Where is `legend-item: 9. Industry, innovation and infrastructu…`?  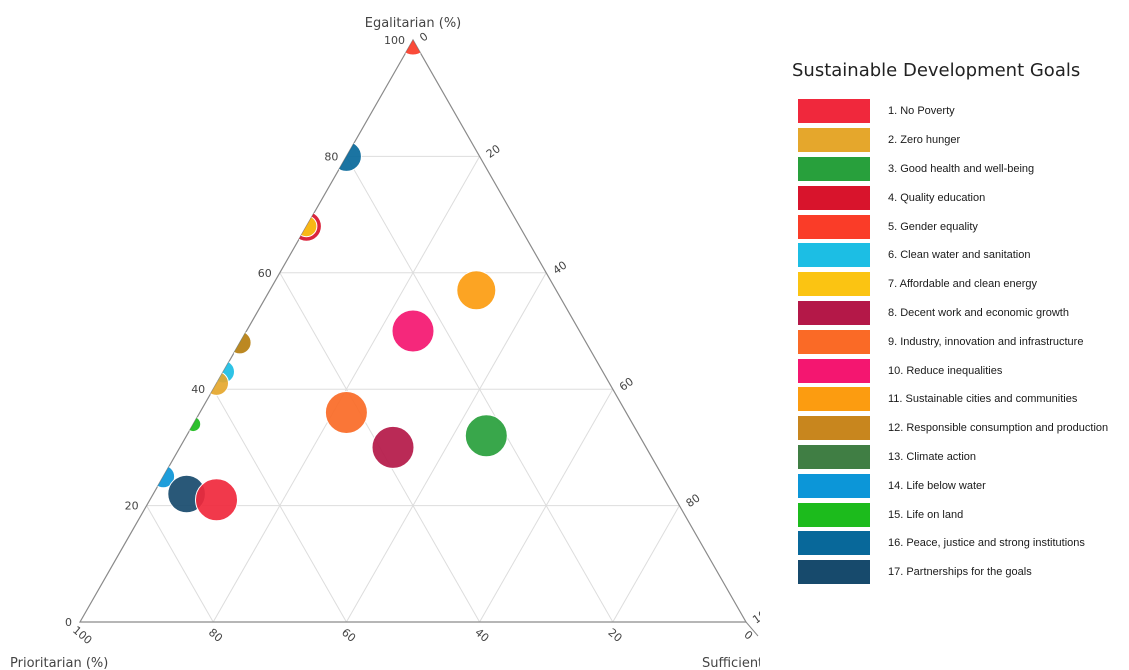 legend-item: 9. Industry, innovation and infrastructu… is located at coordinates (960, 341).